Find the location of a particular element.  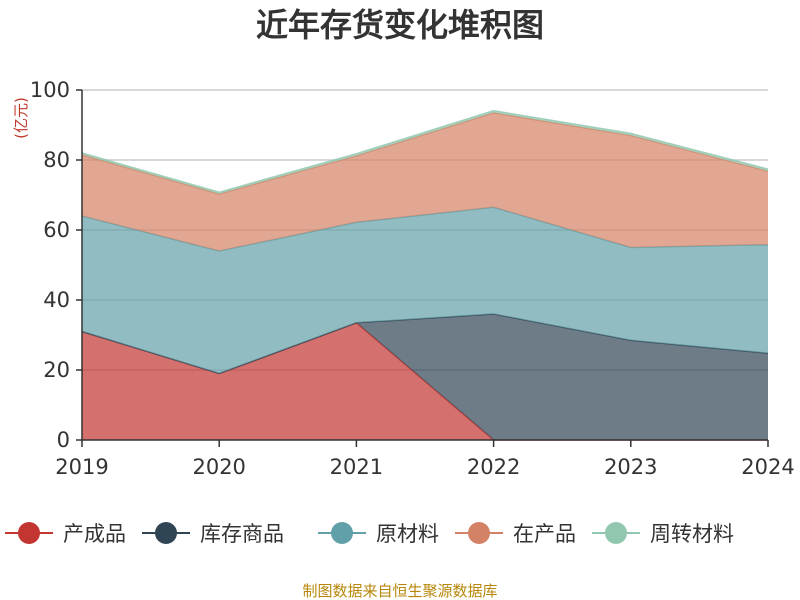

y-axis-unit-label: (亿元) is located at coordinates (21, 118).